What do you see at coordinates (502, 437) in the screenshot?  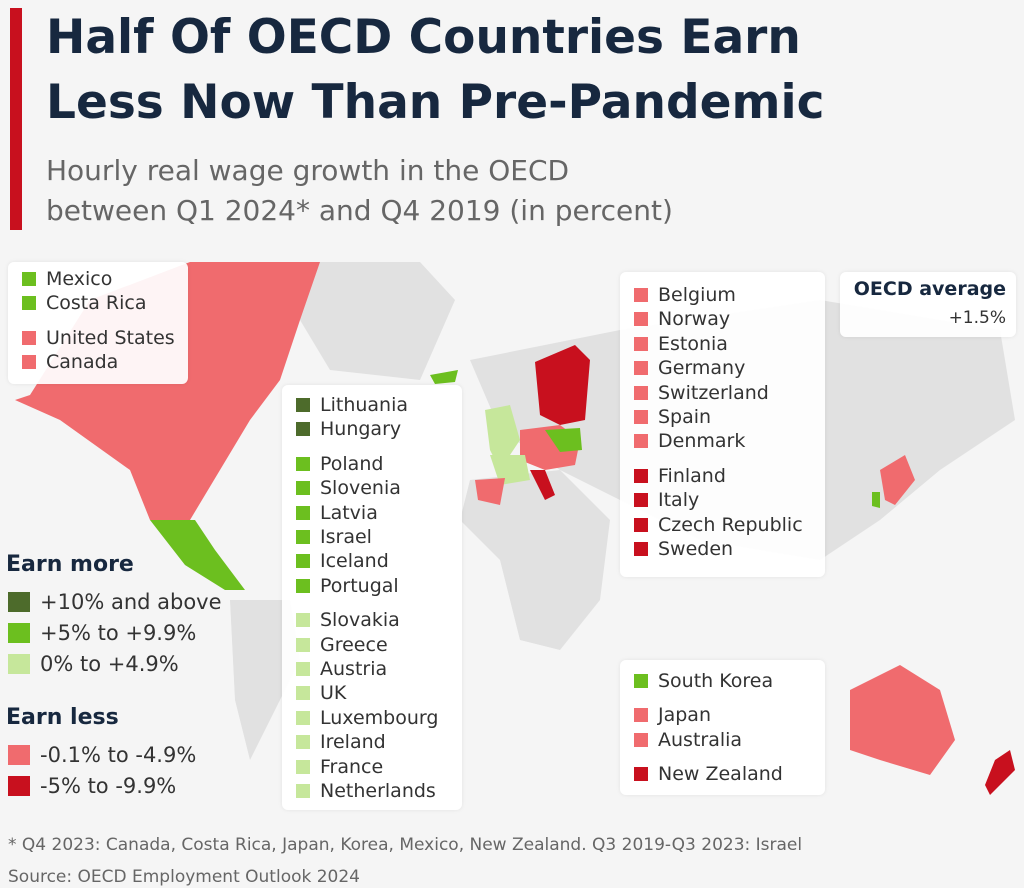 I see `uk-ireland` at bounding box center [502, 437].